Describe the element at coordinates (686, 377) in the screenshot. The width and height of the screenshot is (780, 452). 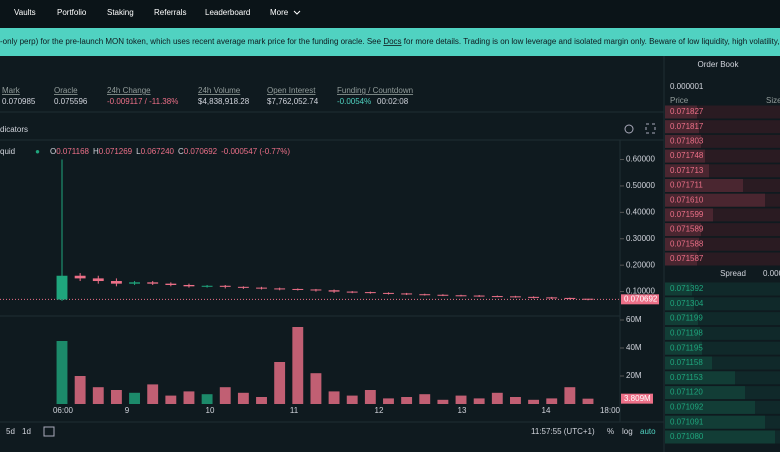
I see `bid-price: 0.071153` at that location.